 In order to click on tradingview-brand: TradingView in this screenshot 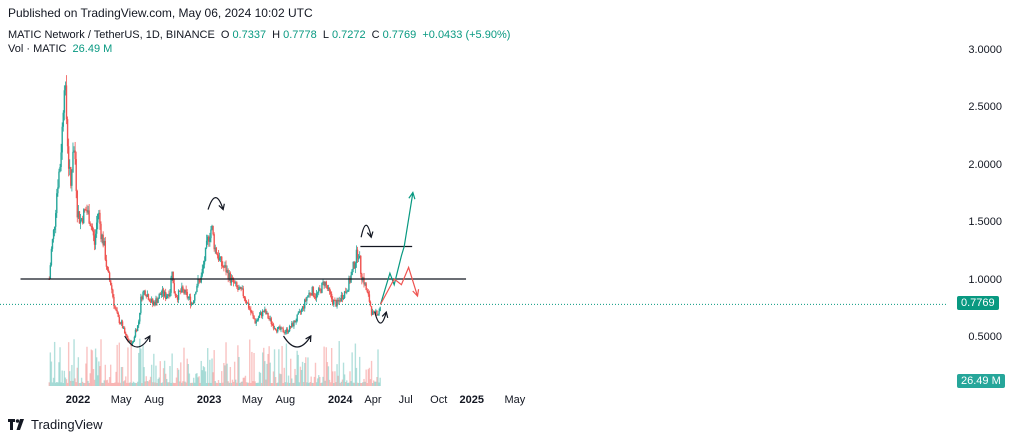, I will do `click(55, 424)`.